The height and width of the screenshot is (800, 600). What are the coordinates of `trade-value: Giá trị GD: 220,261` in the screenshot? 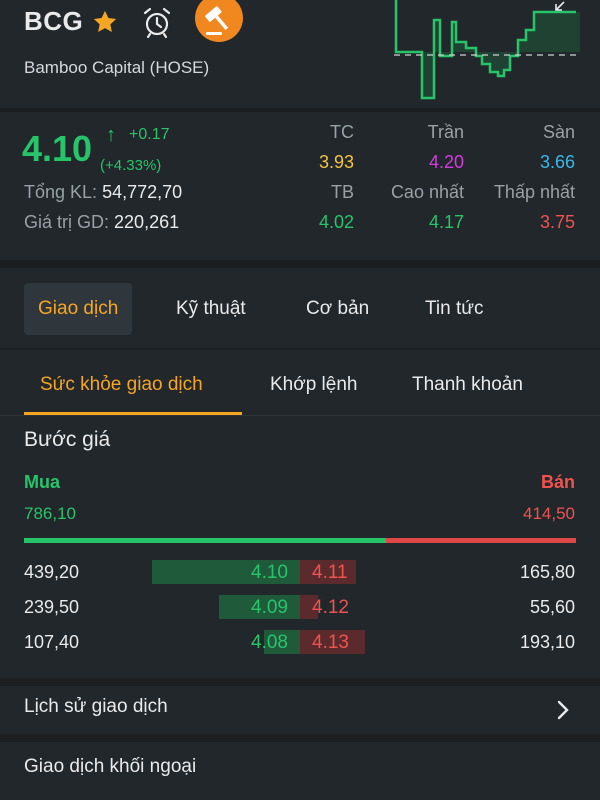 It's located at (101, 222).